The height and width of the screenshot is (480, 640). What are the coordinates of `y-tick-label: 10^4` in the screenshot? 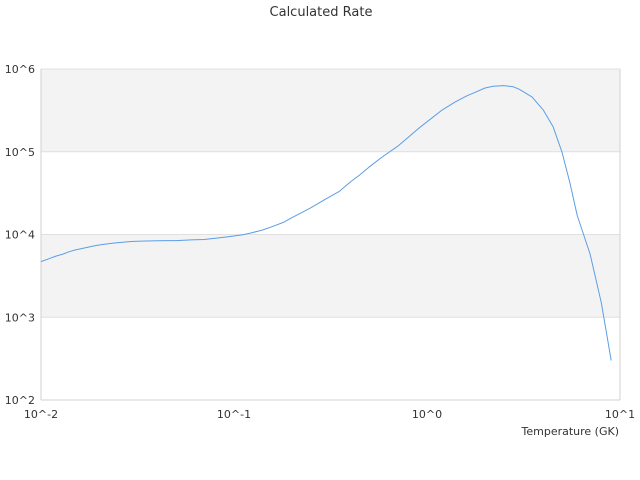 It's located at (20, 235).